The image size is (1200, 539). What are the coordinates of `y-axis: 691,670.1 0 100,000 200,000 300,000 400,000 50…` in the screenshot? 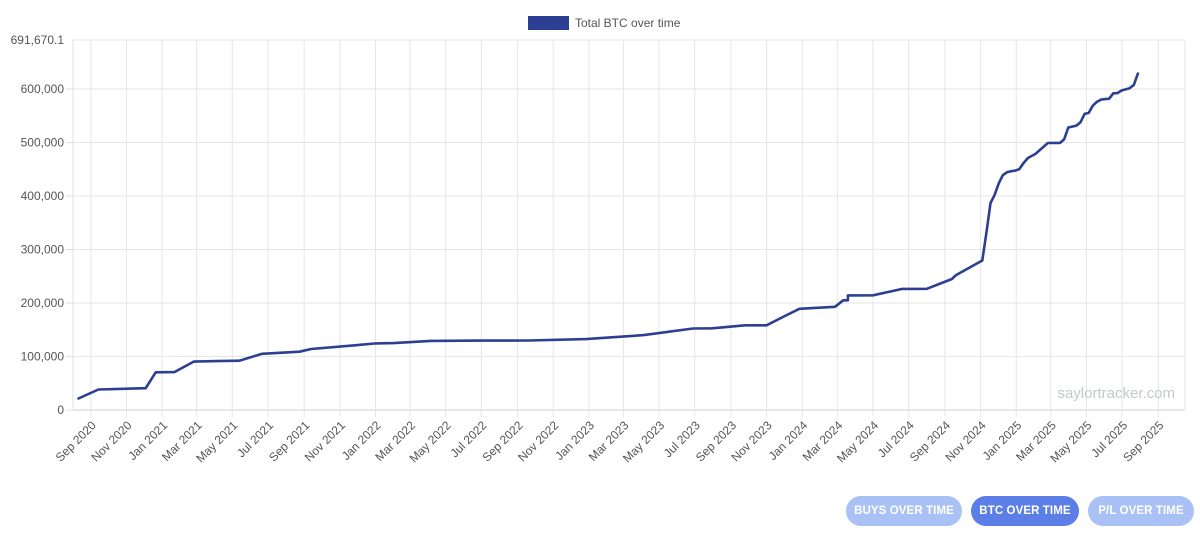 It's located at (38, 225).